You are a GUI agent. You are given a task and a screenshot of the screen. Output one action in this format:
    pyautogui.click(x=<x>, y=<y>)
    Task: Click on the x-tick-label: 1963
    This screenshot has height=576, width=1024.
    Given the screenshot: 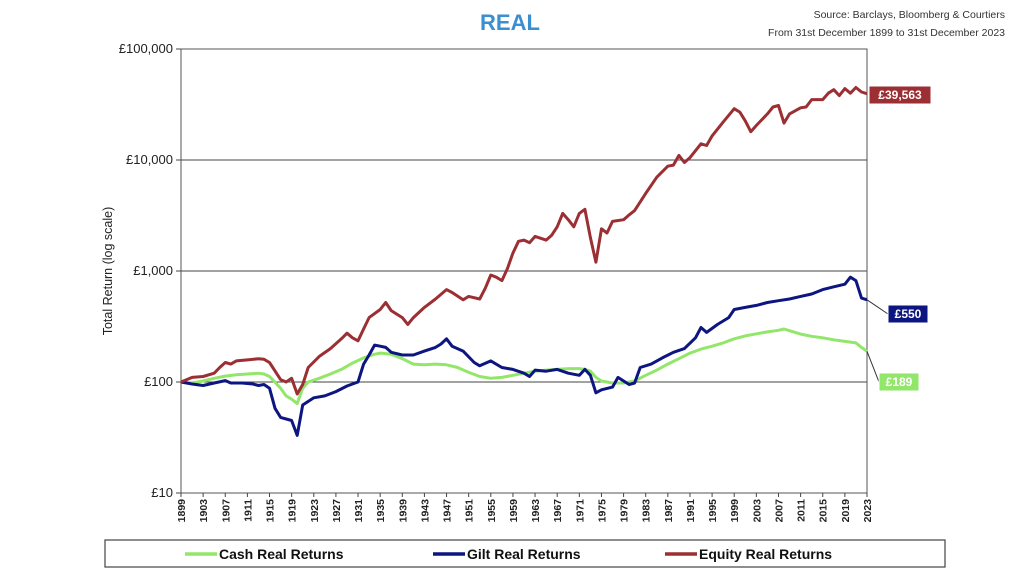 What is the action you would take?
    pyautogui.click(x=536, y=511)
    